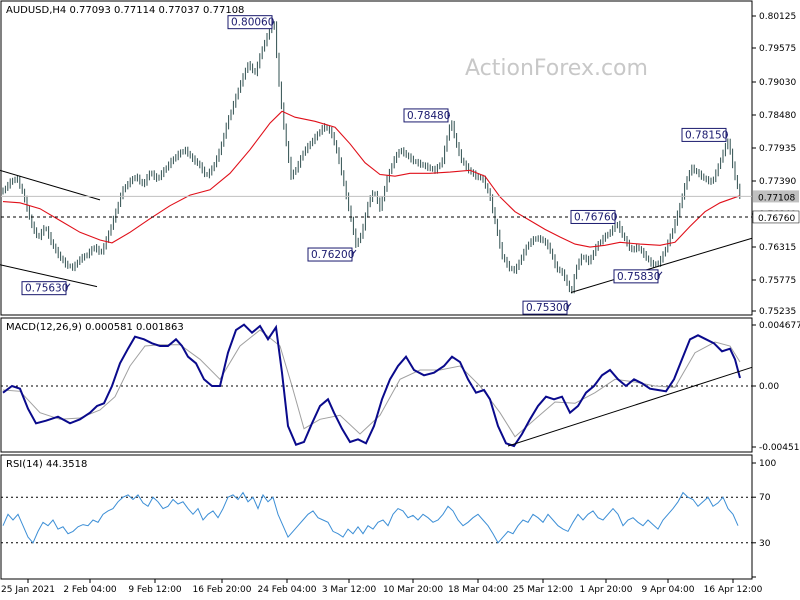 This screenshot has width=800, height=600. What do you see at coordinates (777, 182) in the screenshot?
I see `y-tick-label: 0.77390` at bounding box center [777, 182].